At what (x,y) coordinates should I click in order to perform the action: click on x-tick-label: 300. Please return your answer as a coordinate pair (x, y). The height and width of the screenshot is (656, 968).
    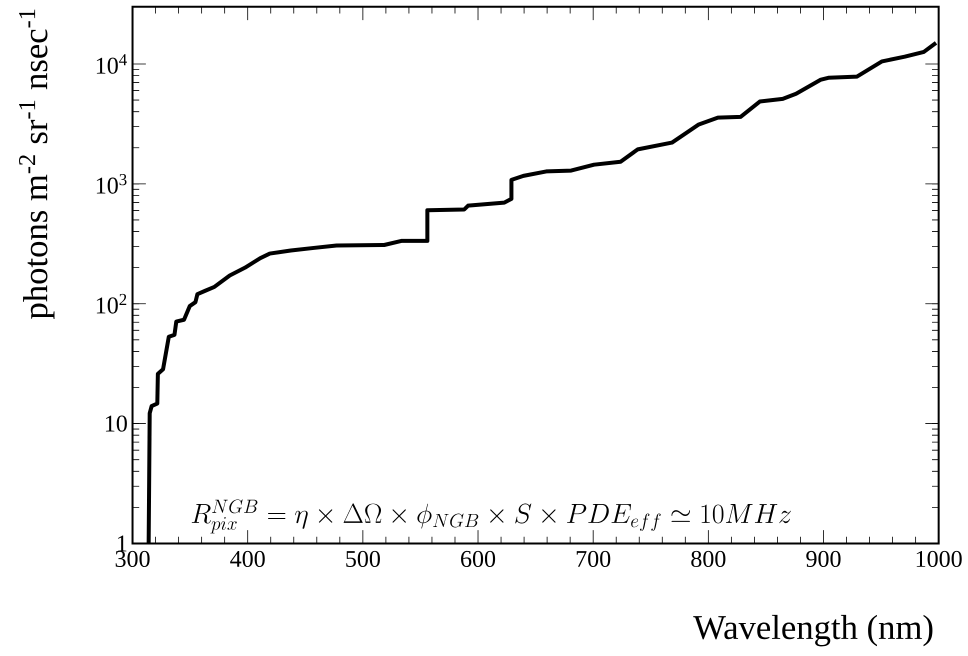
    Looking at the image, I should click on (133, 559).